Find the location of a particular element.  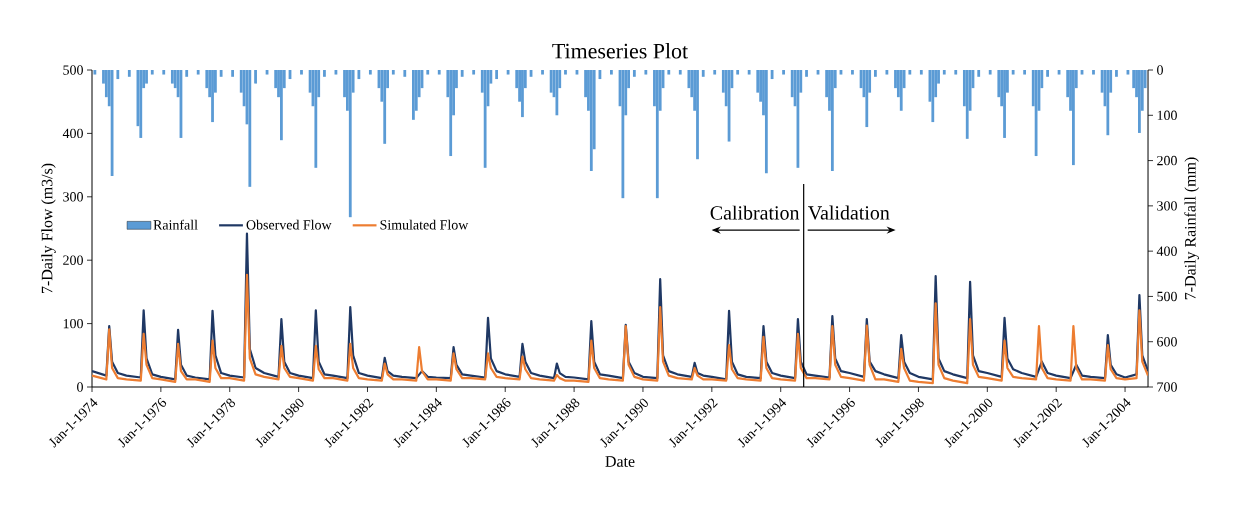

x-axis-title: Date is located at coordinates (620, 461).